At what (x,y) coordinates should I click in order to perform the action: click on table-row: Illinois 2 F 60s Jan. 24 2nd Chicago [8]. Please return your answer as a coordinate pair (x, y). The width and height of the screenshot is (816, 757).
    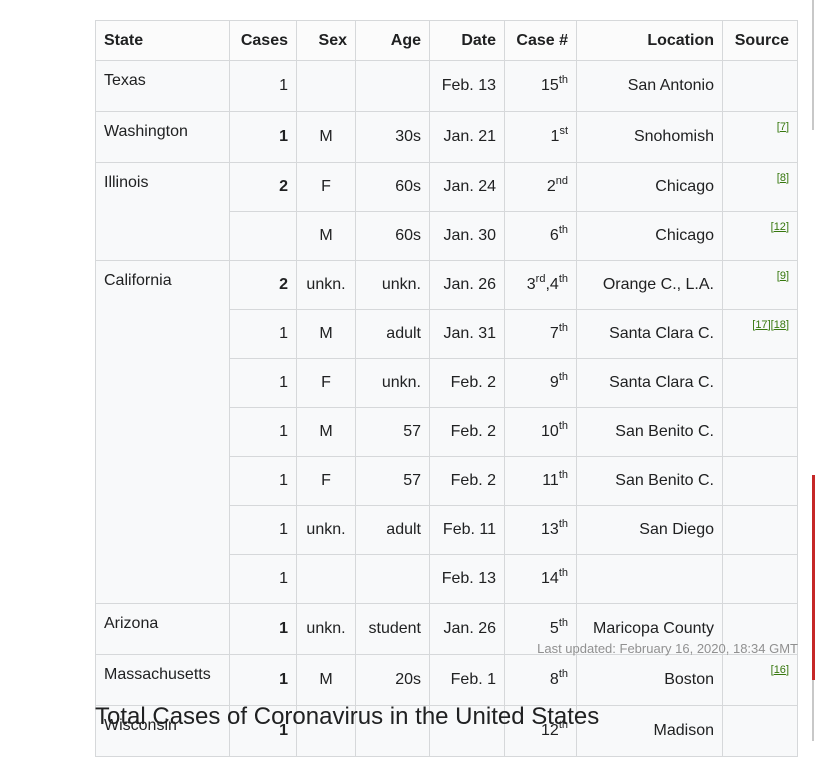
    Looking at the image, I should click on (446, 211).